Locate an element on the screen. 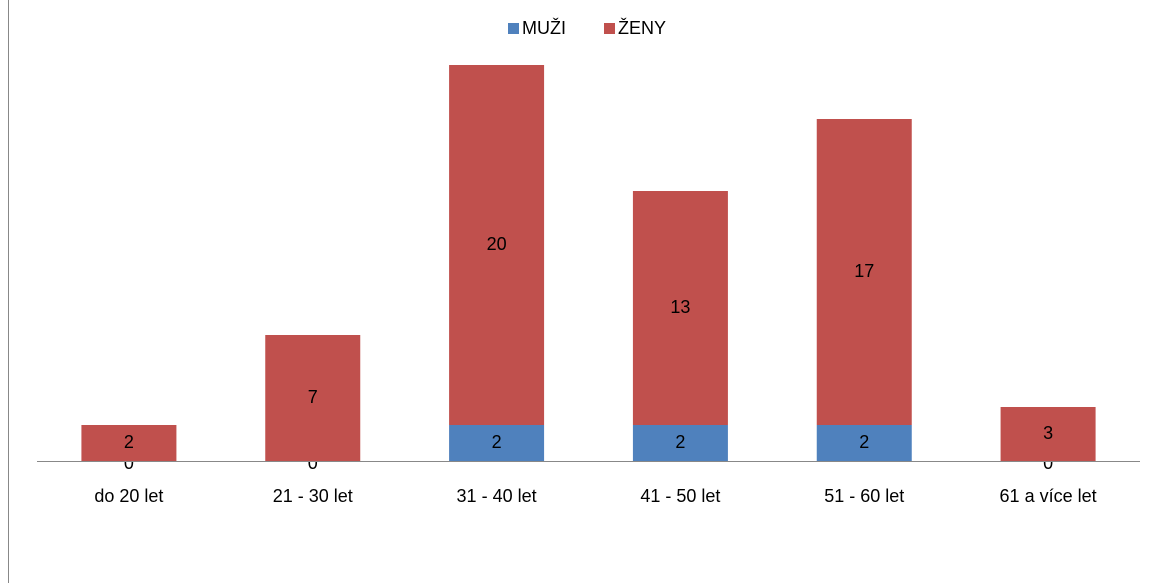  legend-label: ŽENY is located at coordinates (642, 28).